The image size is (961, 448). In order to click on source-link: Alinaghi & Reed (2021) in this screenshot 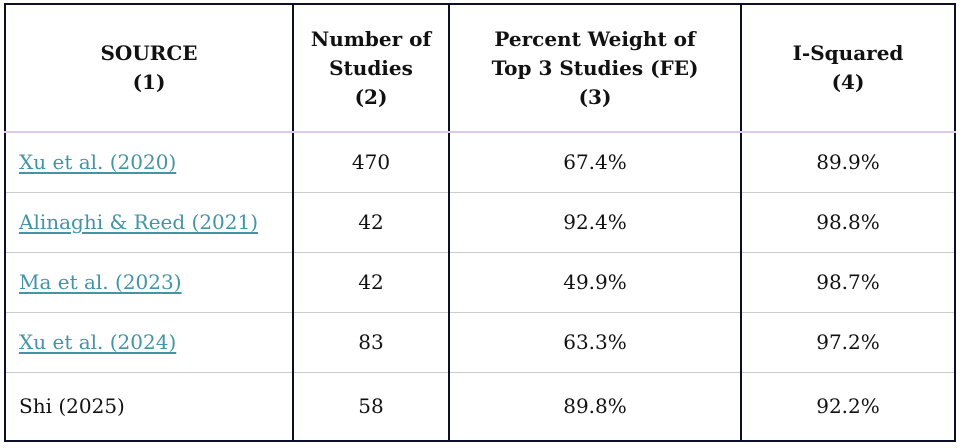, I will do `click(139, 222)`.